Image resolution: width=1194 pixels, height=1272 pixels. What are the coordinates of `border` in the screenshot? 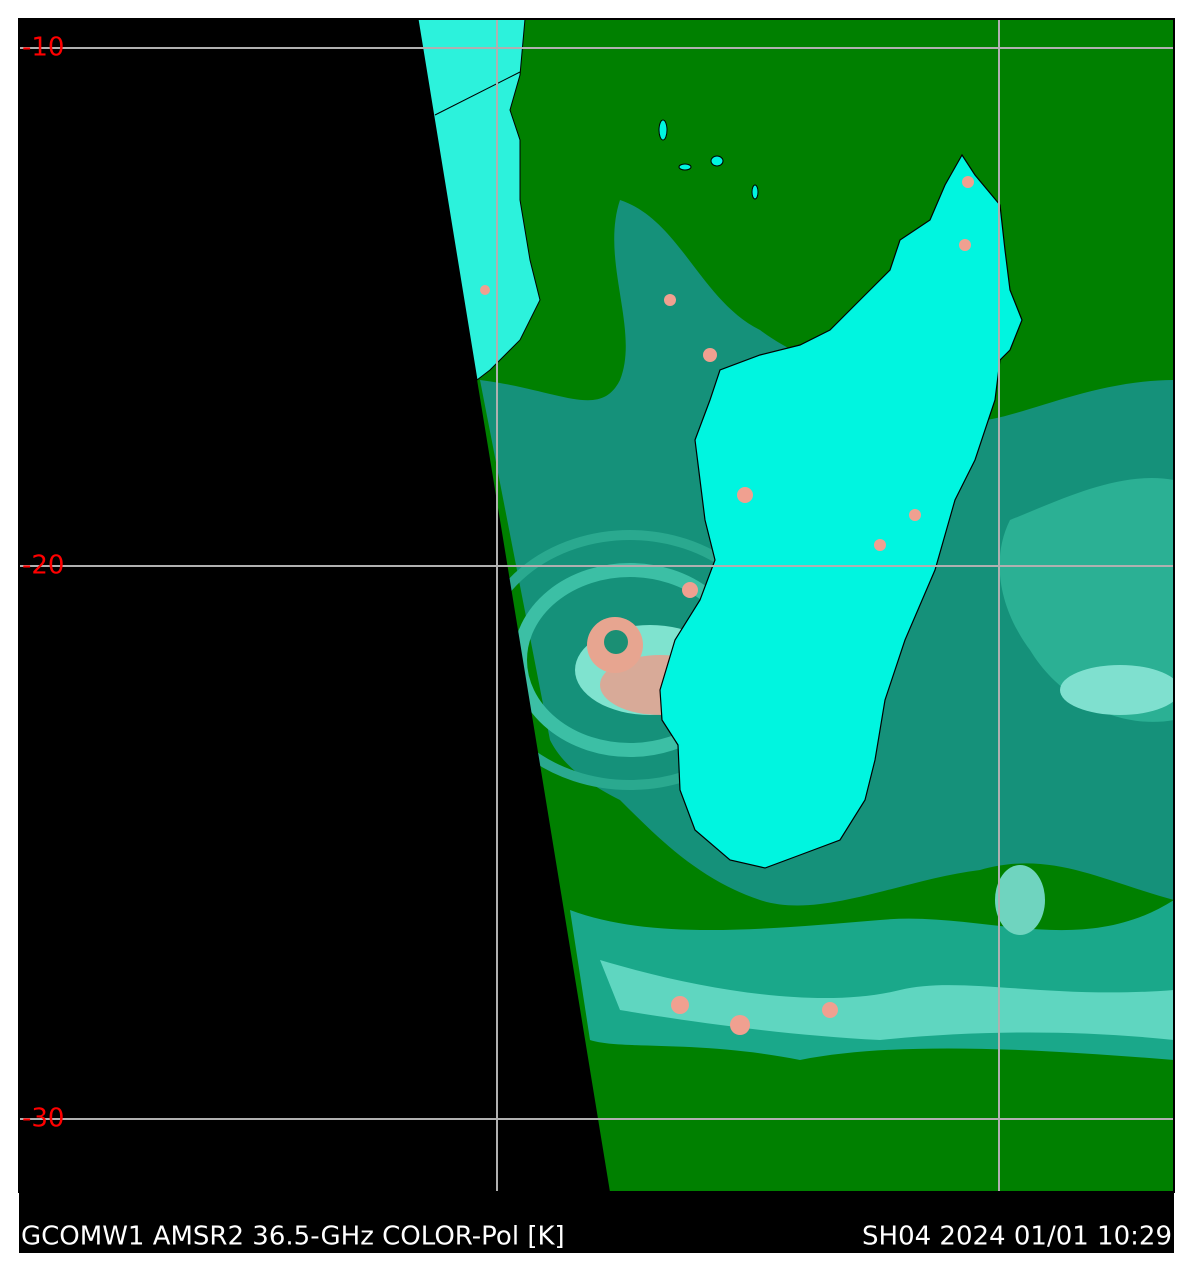 It's located at (477, 93).